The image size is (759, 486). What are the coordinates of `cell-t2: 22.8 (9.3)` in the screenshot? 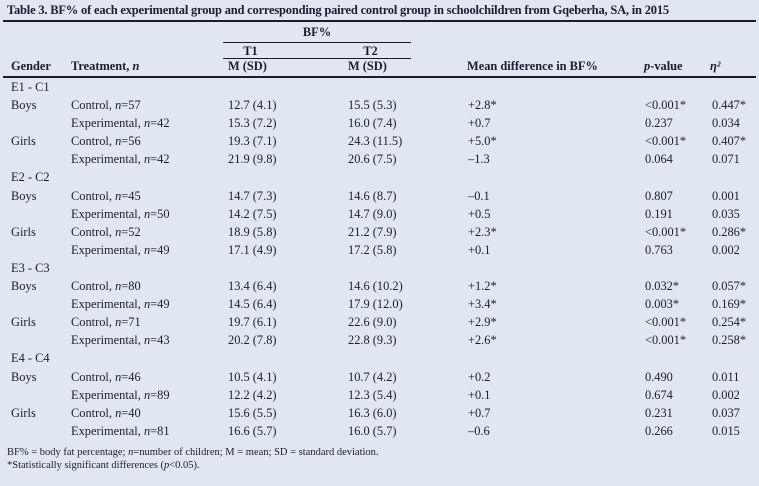 It's located at (372, 340).